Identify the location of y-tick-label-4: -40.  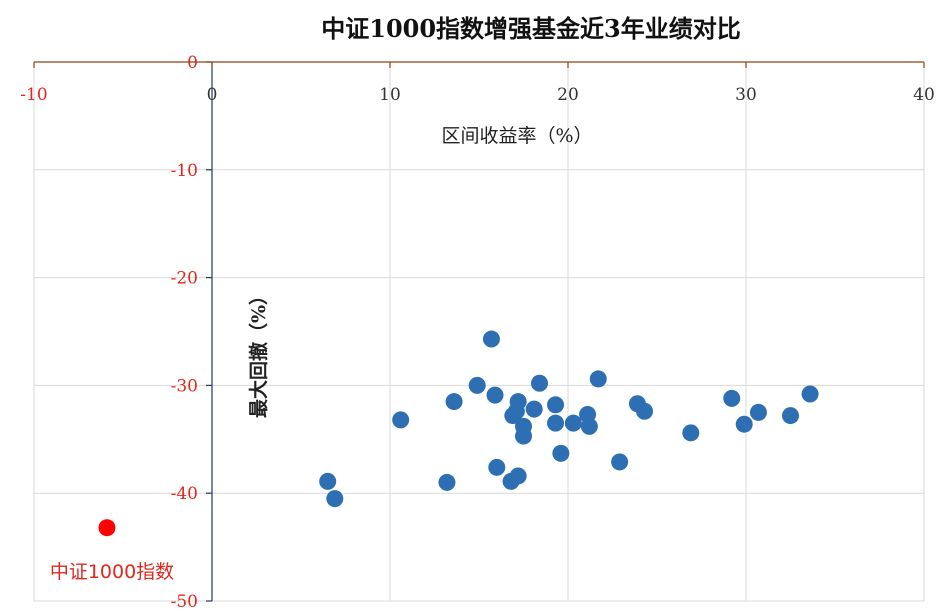
(184, 494).